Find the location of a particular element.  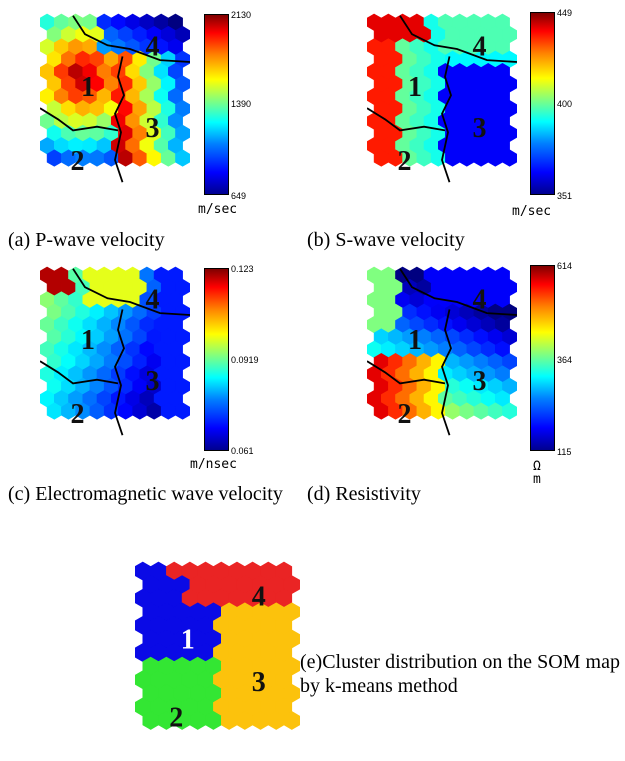

colorbar-em is located at coordinates (216, 359).